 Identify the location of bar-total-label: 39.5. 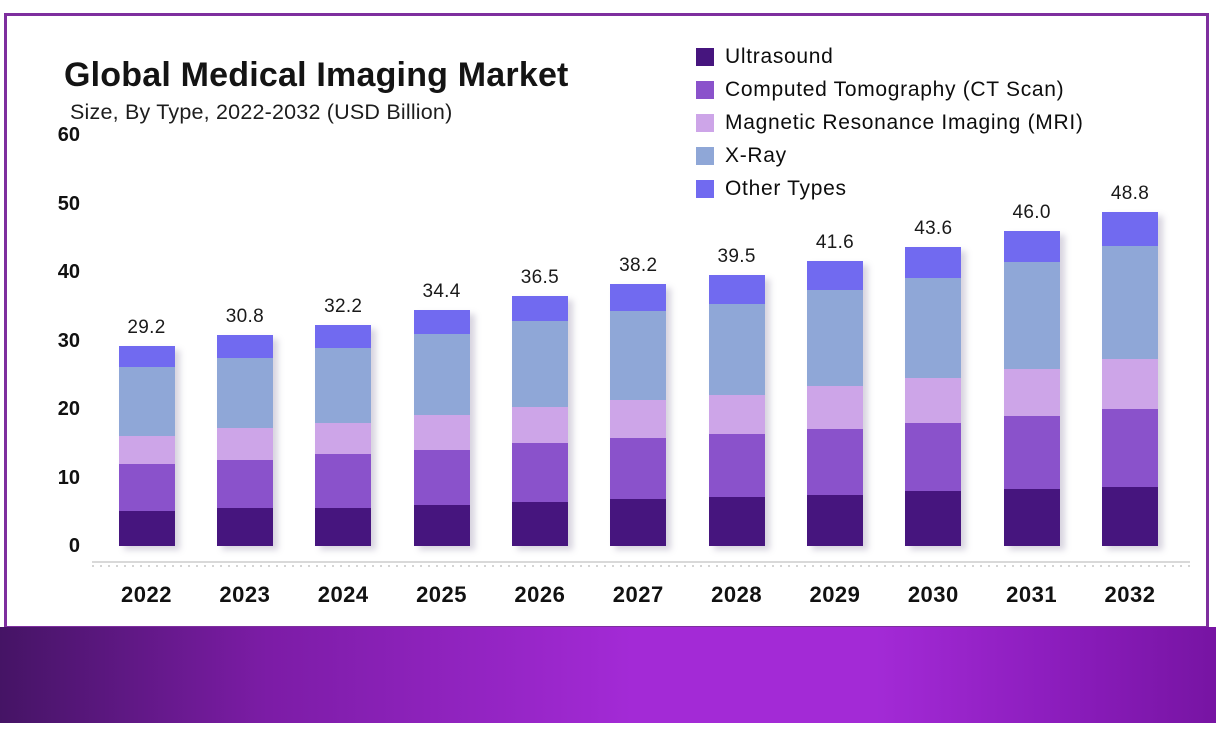
(736, 257).